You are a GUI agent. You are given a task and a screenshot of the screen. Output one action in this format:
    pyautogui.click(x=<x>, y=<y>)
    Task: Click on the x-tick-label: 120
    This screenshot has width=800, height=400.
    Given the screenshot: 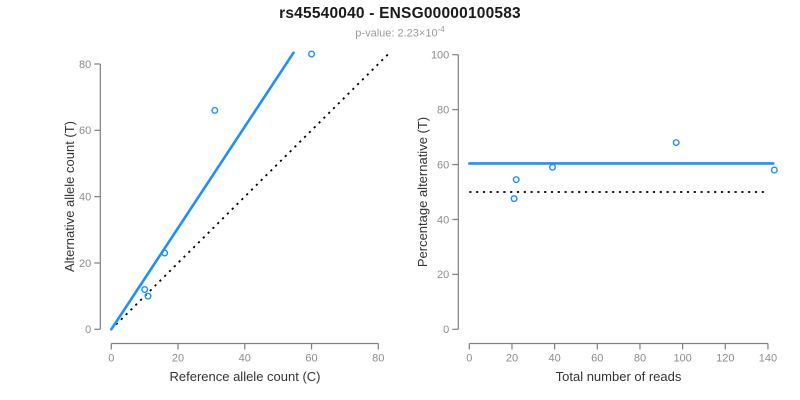 What is the action you would take?
    pyautogui.click(x=725, y=359)
    